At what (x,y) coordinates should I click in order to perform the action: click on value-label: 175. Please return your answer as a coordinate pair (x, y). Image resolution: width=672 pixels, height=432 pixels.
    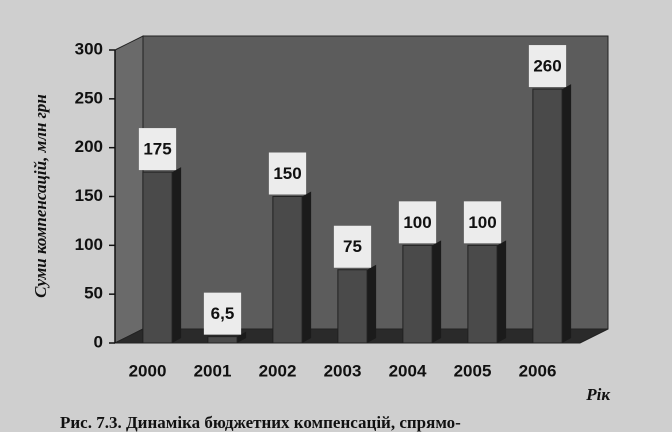
    Looking at the image, I should click on (157, 149).